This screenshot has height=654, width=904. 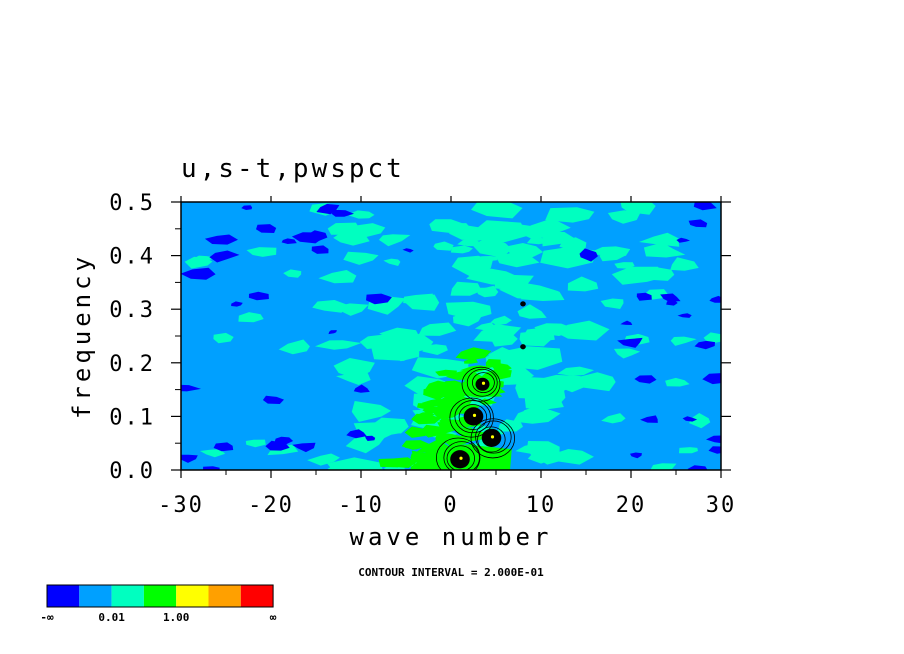 I want to click on y-axis-title: frequency, so click(x=82, y=336).